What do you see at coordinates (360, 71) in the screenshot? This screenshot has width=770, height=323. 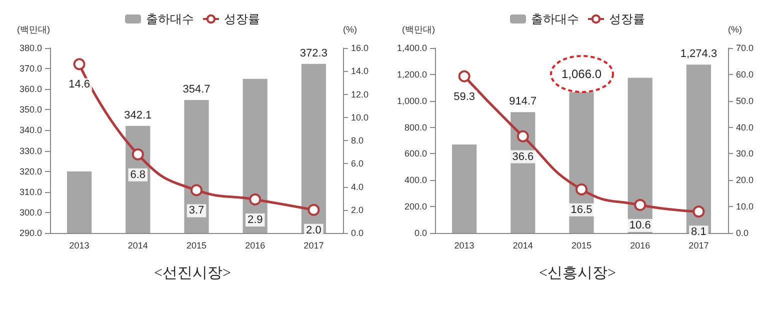 I see `y2-tick-label: 14.0` at bounding box center [360, 71].